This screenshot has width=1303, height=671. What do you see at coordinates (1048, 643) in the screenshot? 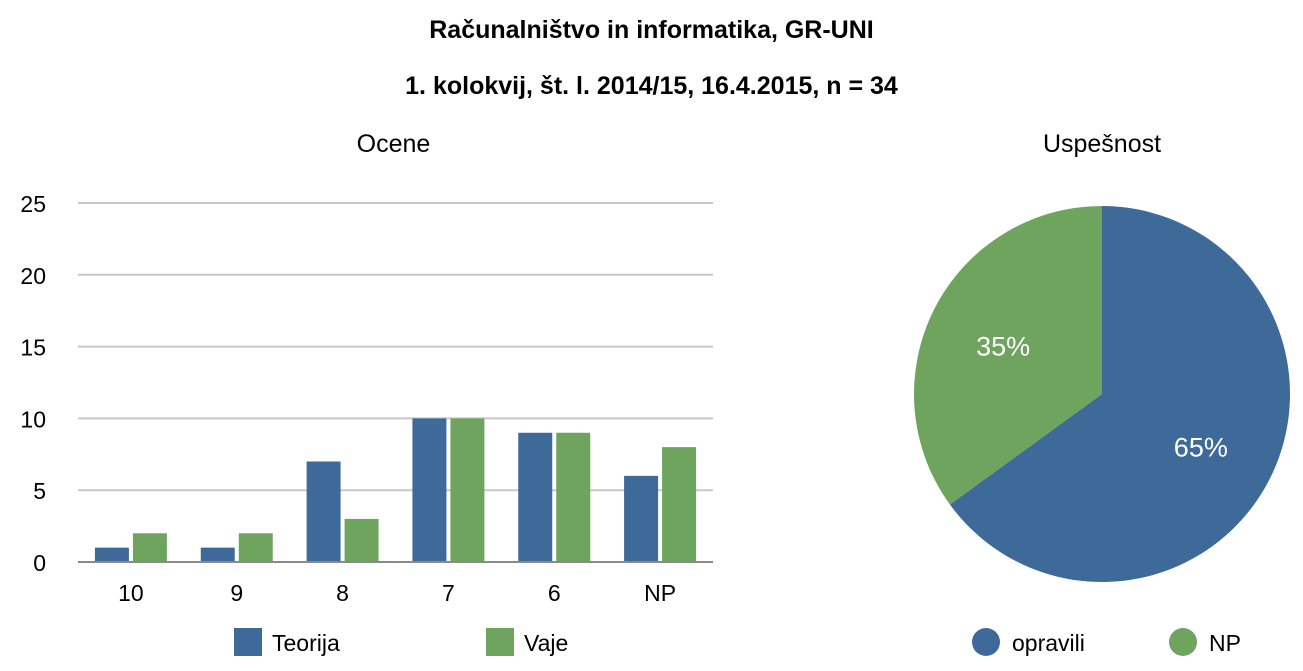
I see `legend-label-opravili: opravili` at bounding box center [1048, 643].